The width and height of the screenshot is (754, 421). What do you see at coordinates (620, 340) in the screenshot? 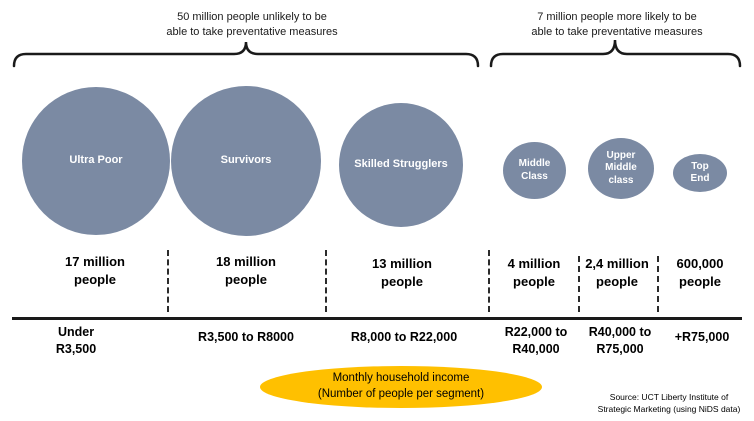
I see `income-range-upper-middle-class: R40,000 to R75,000` at bounding box center [620, 340].